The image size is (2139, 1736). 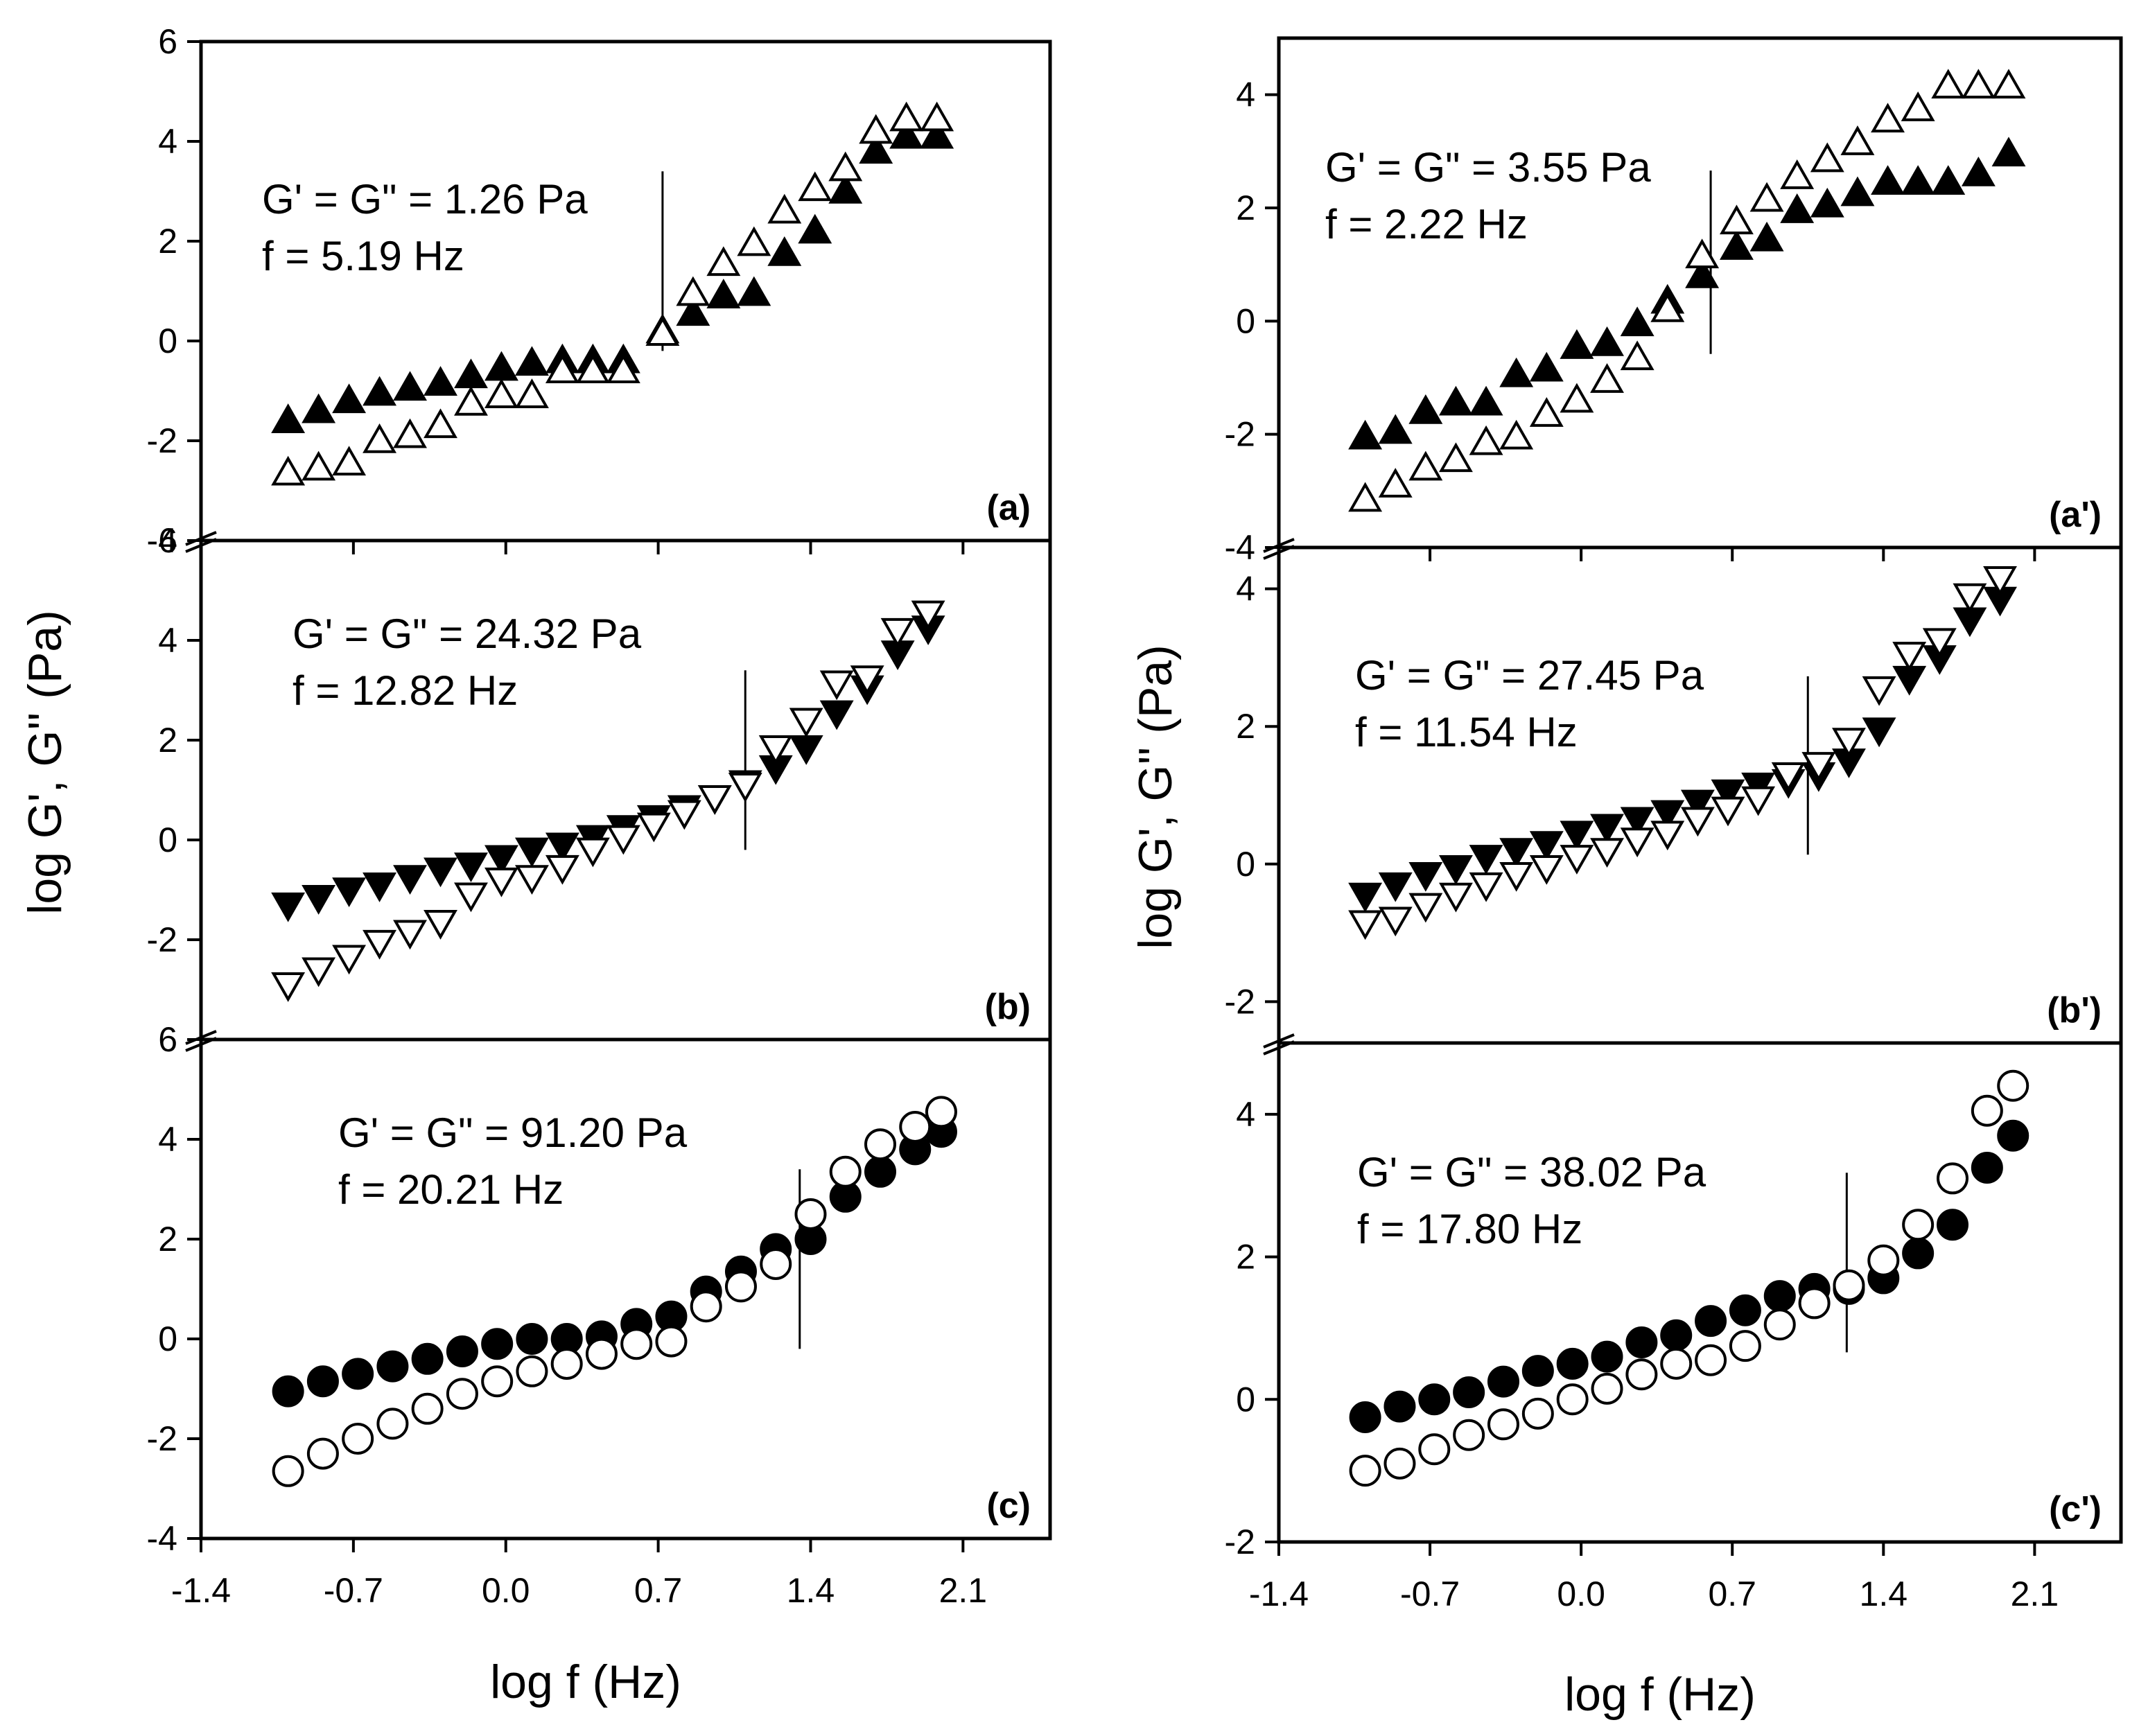 What do you see at coordinates (1245, 95) in the screenshot?
I see `y-tick-label: 4` at bounding box center [1245, 95].